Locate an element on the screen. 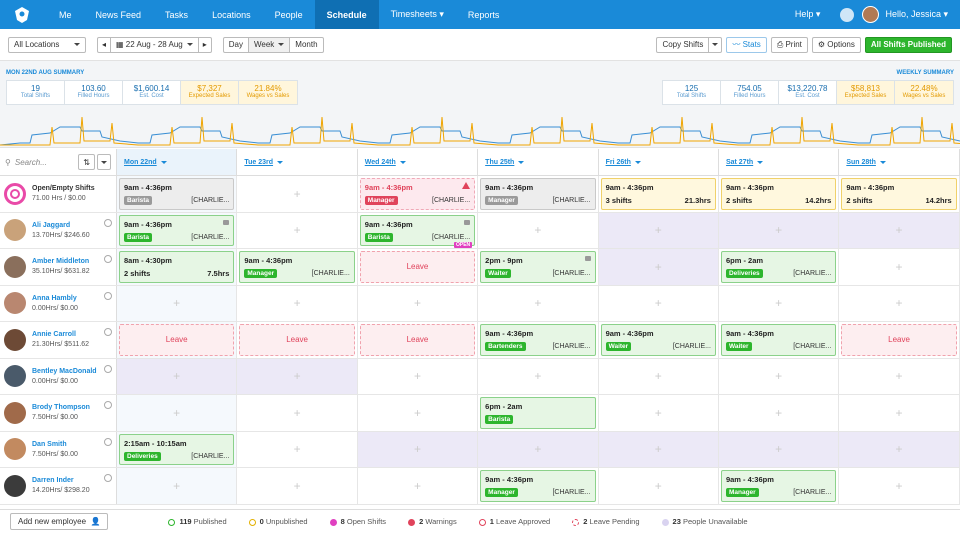 Image resolution: width=960 pixels, height=533 pixels. location-select: All Locations is located at coordinates (47, 44).